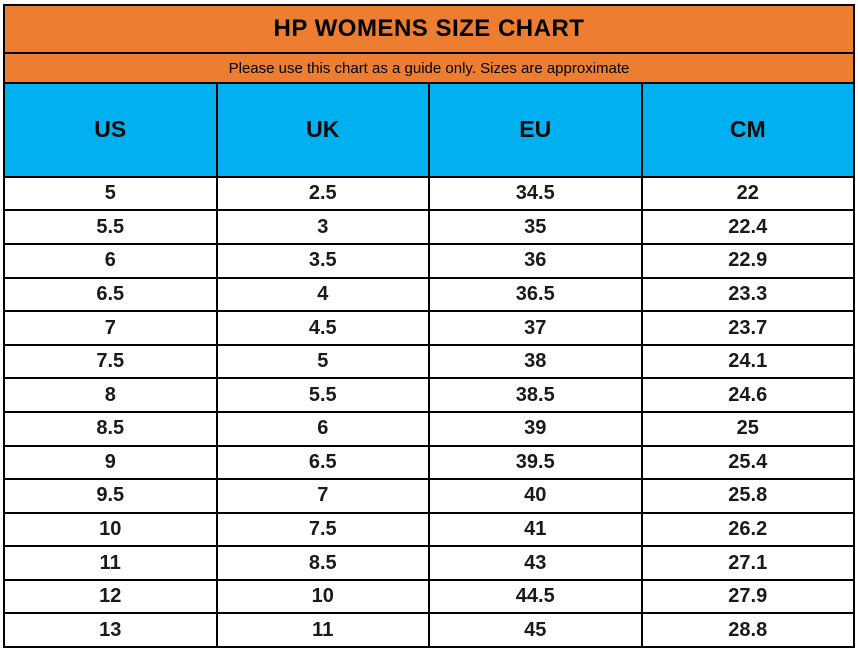  What do you see at coordinates (747, 227) in the screenshot?
I see `table-cell: 22.4` at bounding box center [747, 227].